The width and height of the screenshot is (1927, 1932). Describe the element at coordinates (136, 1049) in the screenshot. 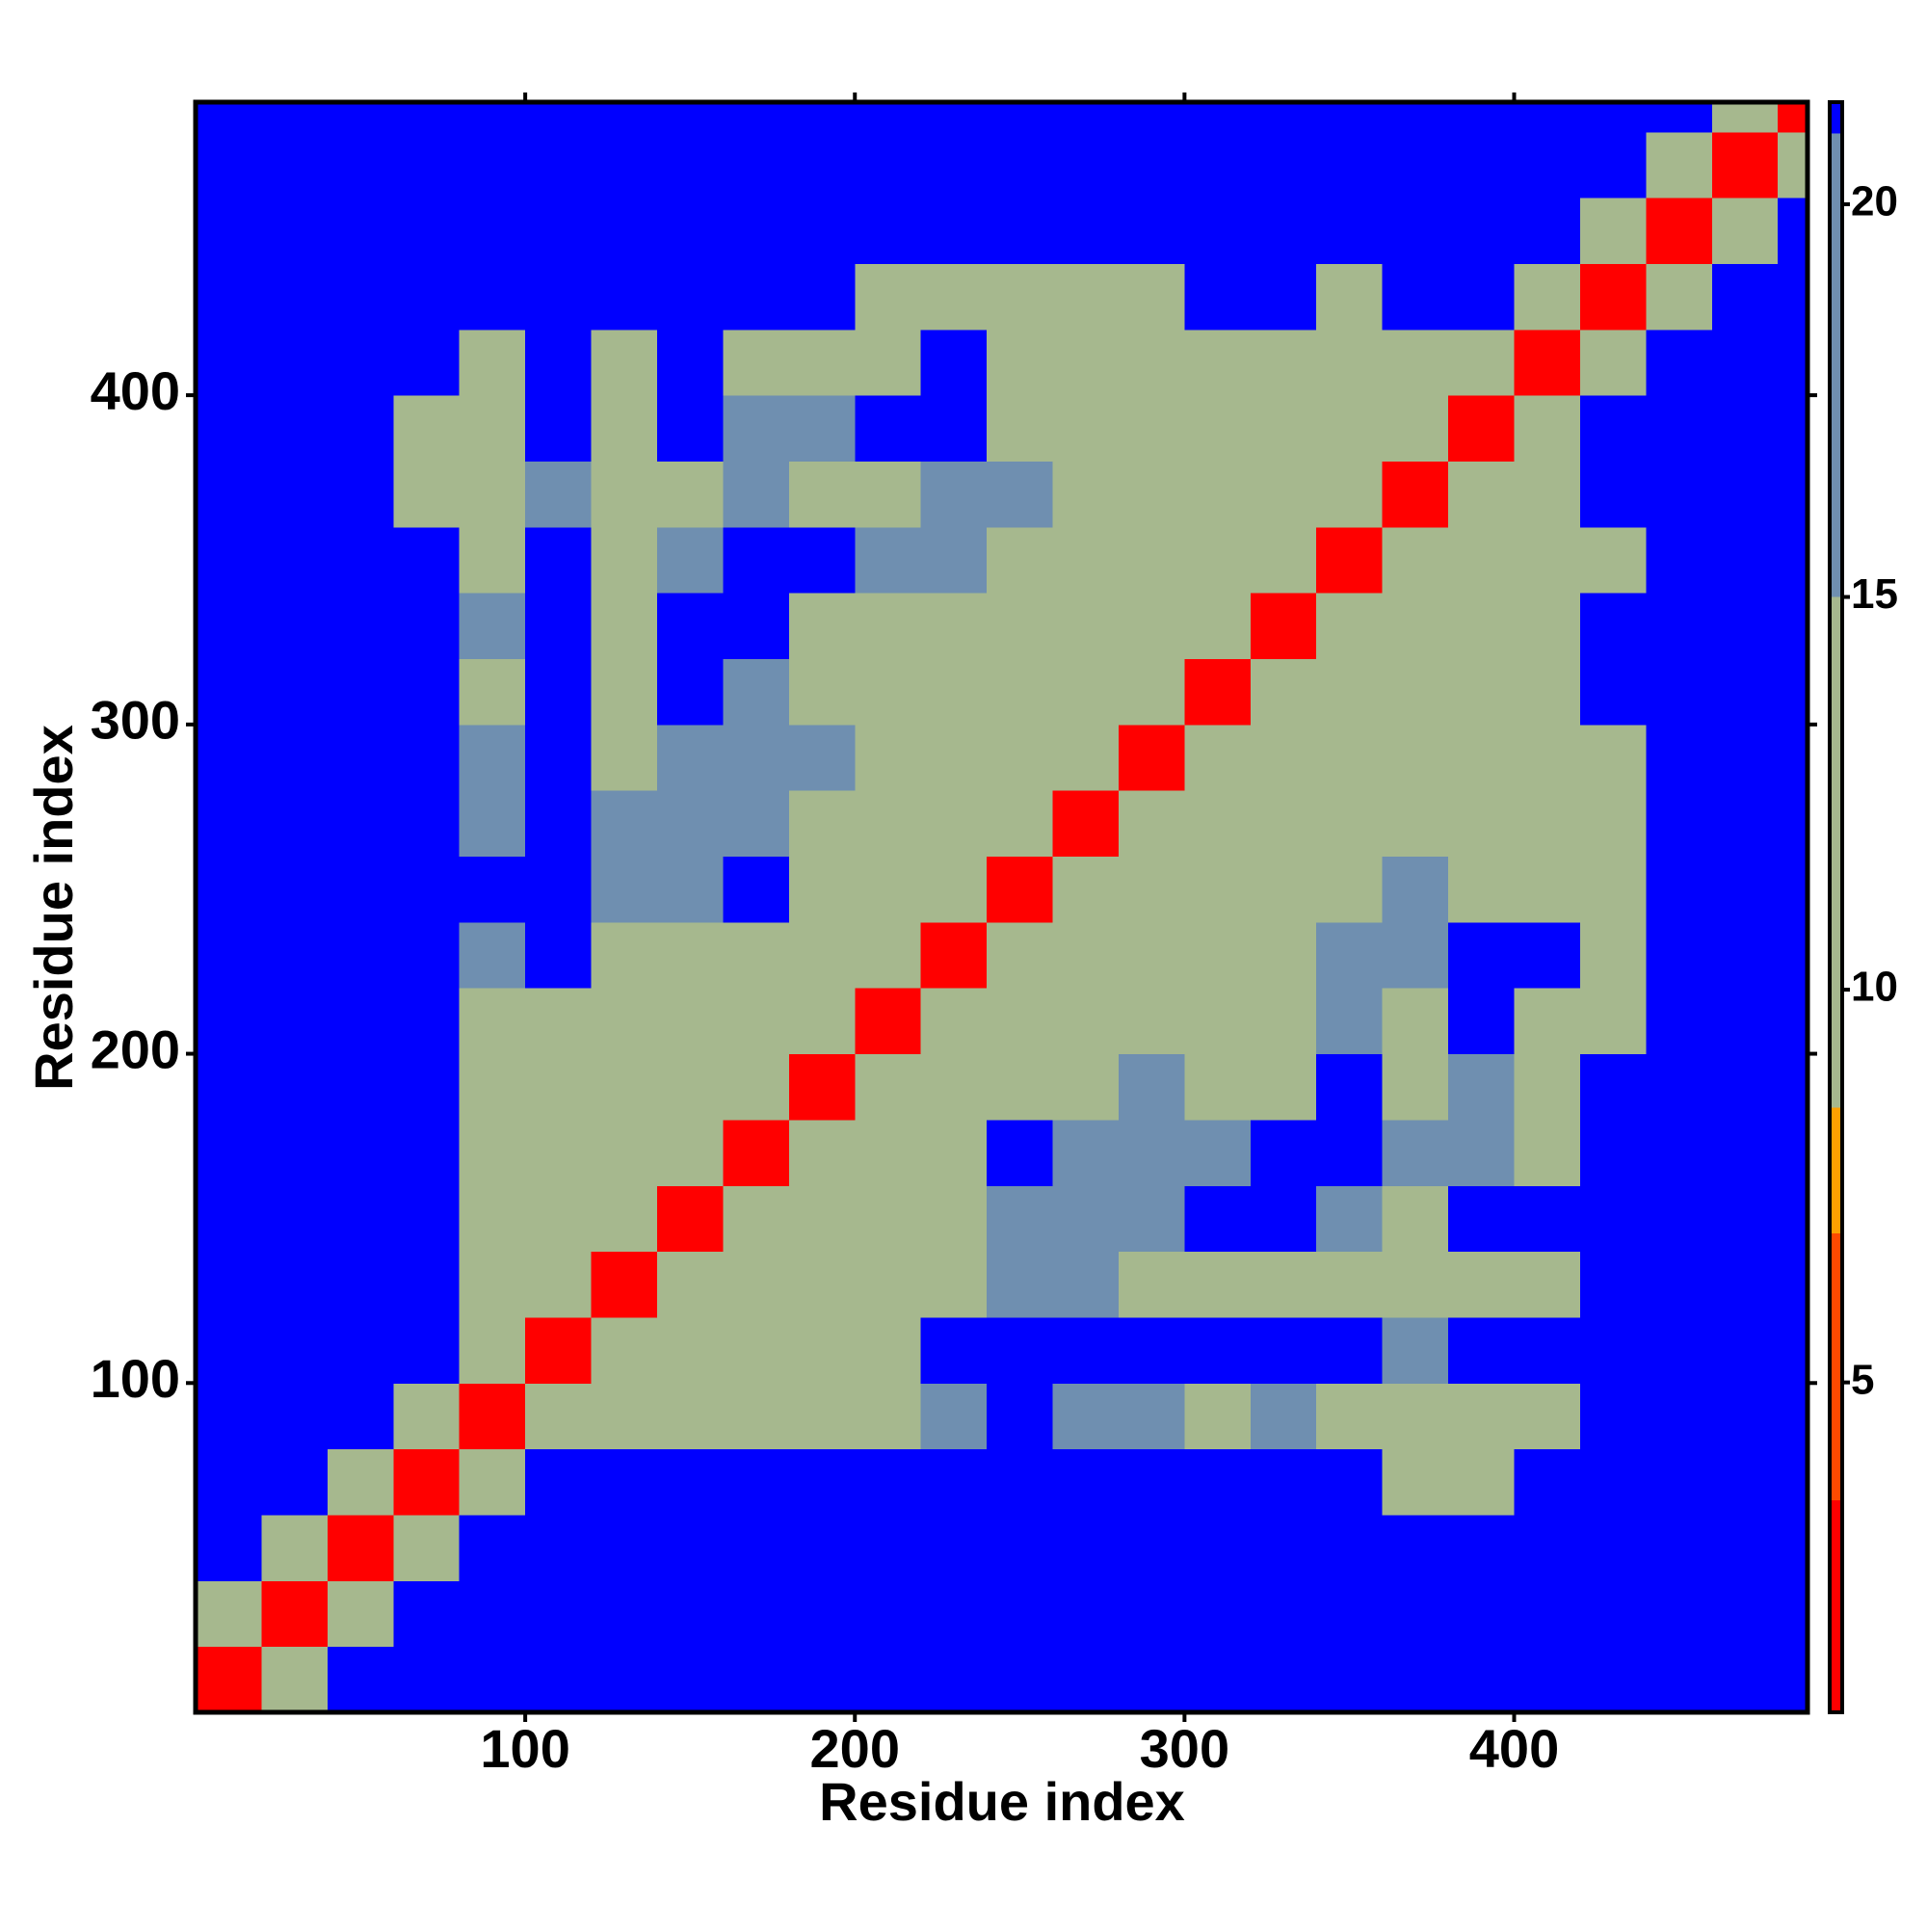

I see `y-tick-label: 200` at that location.